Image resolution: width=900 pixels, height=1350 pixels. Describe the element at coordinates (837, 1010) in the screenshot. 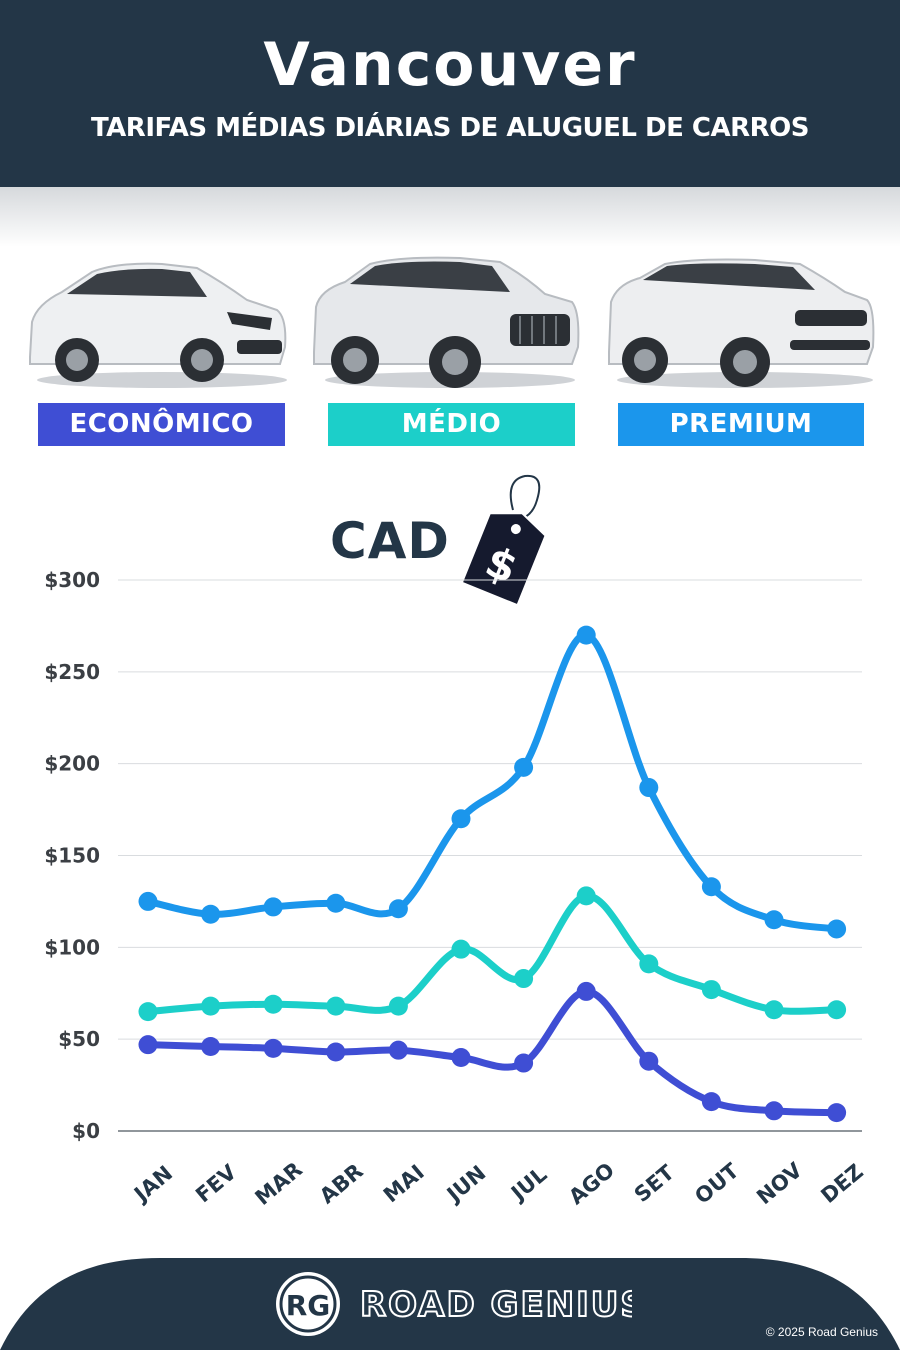

I see `data-point-medio-dez` at that location.